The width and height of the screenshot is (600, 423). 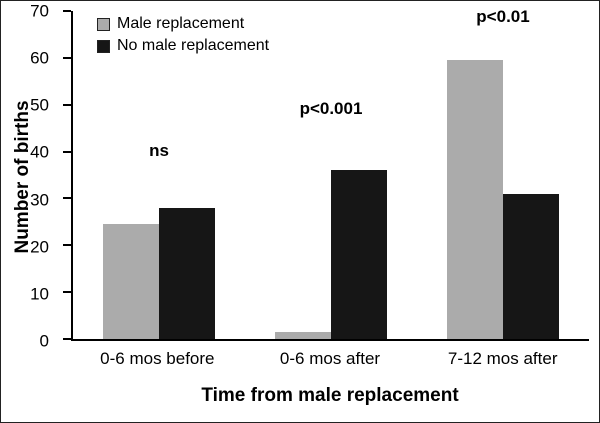 I want to click on y-tick-label: 0, so click(x=44, y=341).